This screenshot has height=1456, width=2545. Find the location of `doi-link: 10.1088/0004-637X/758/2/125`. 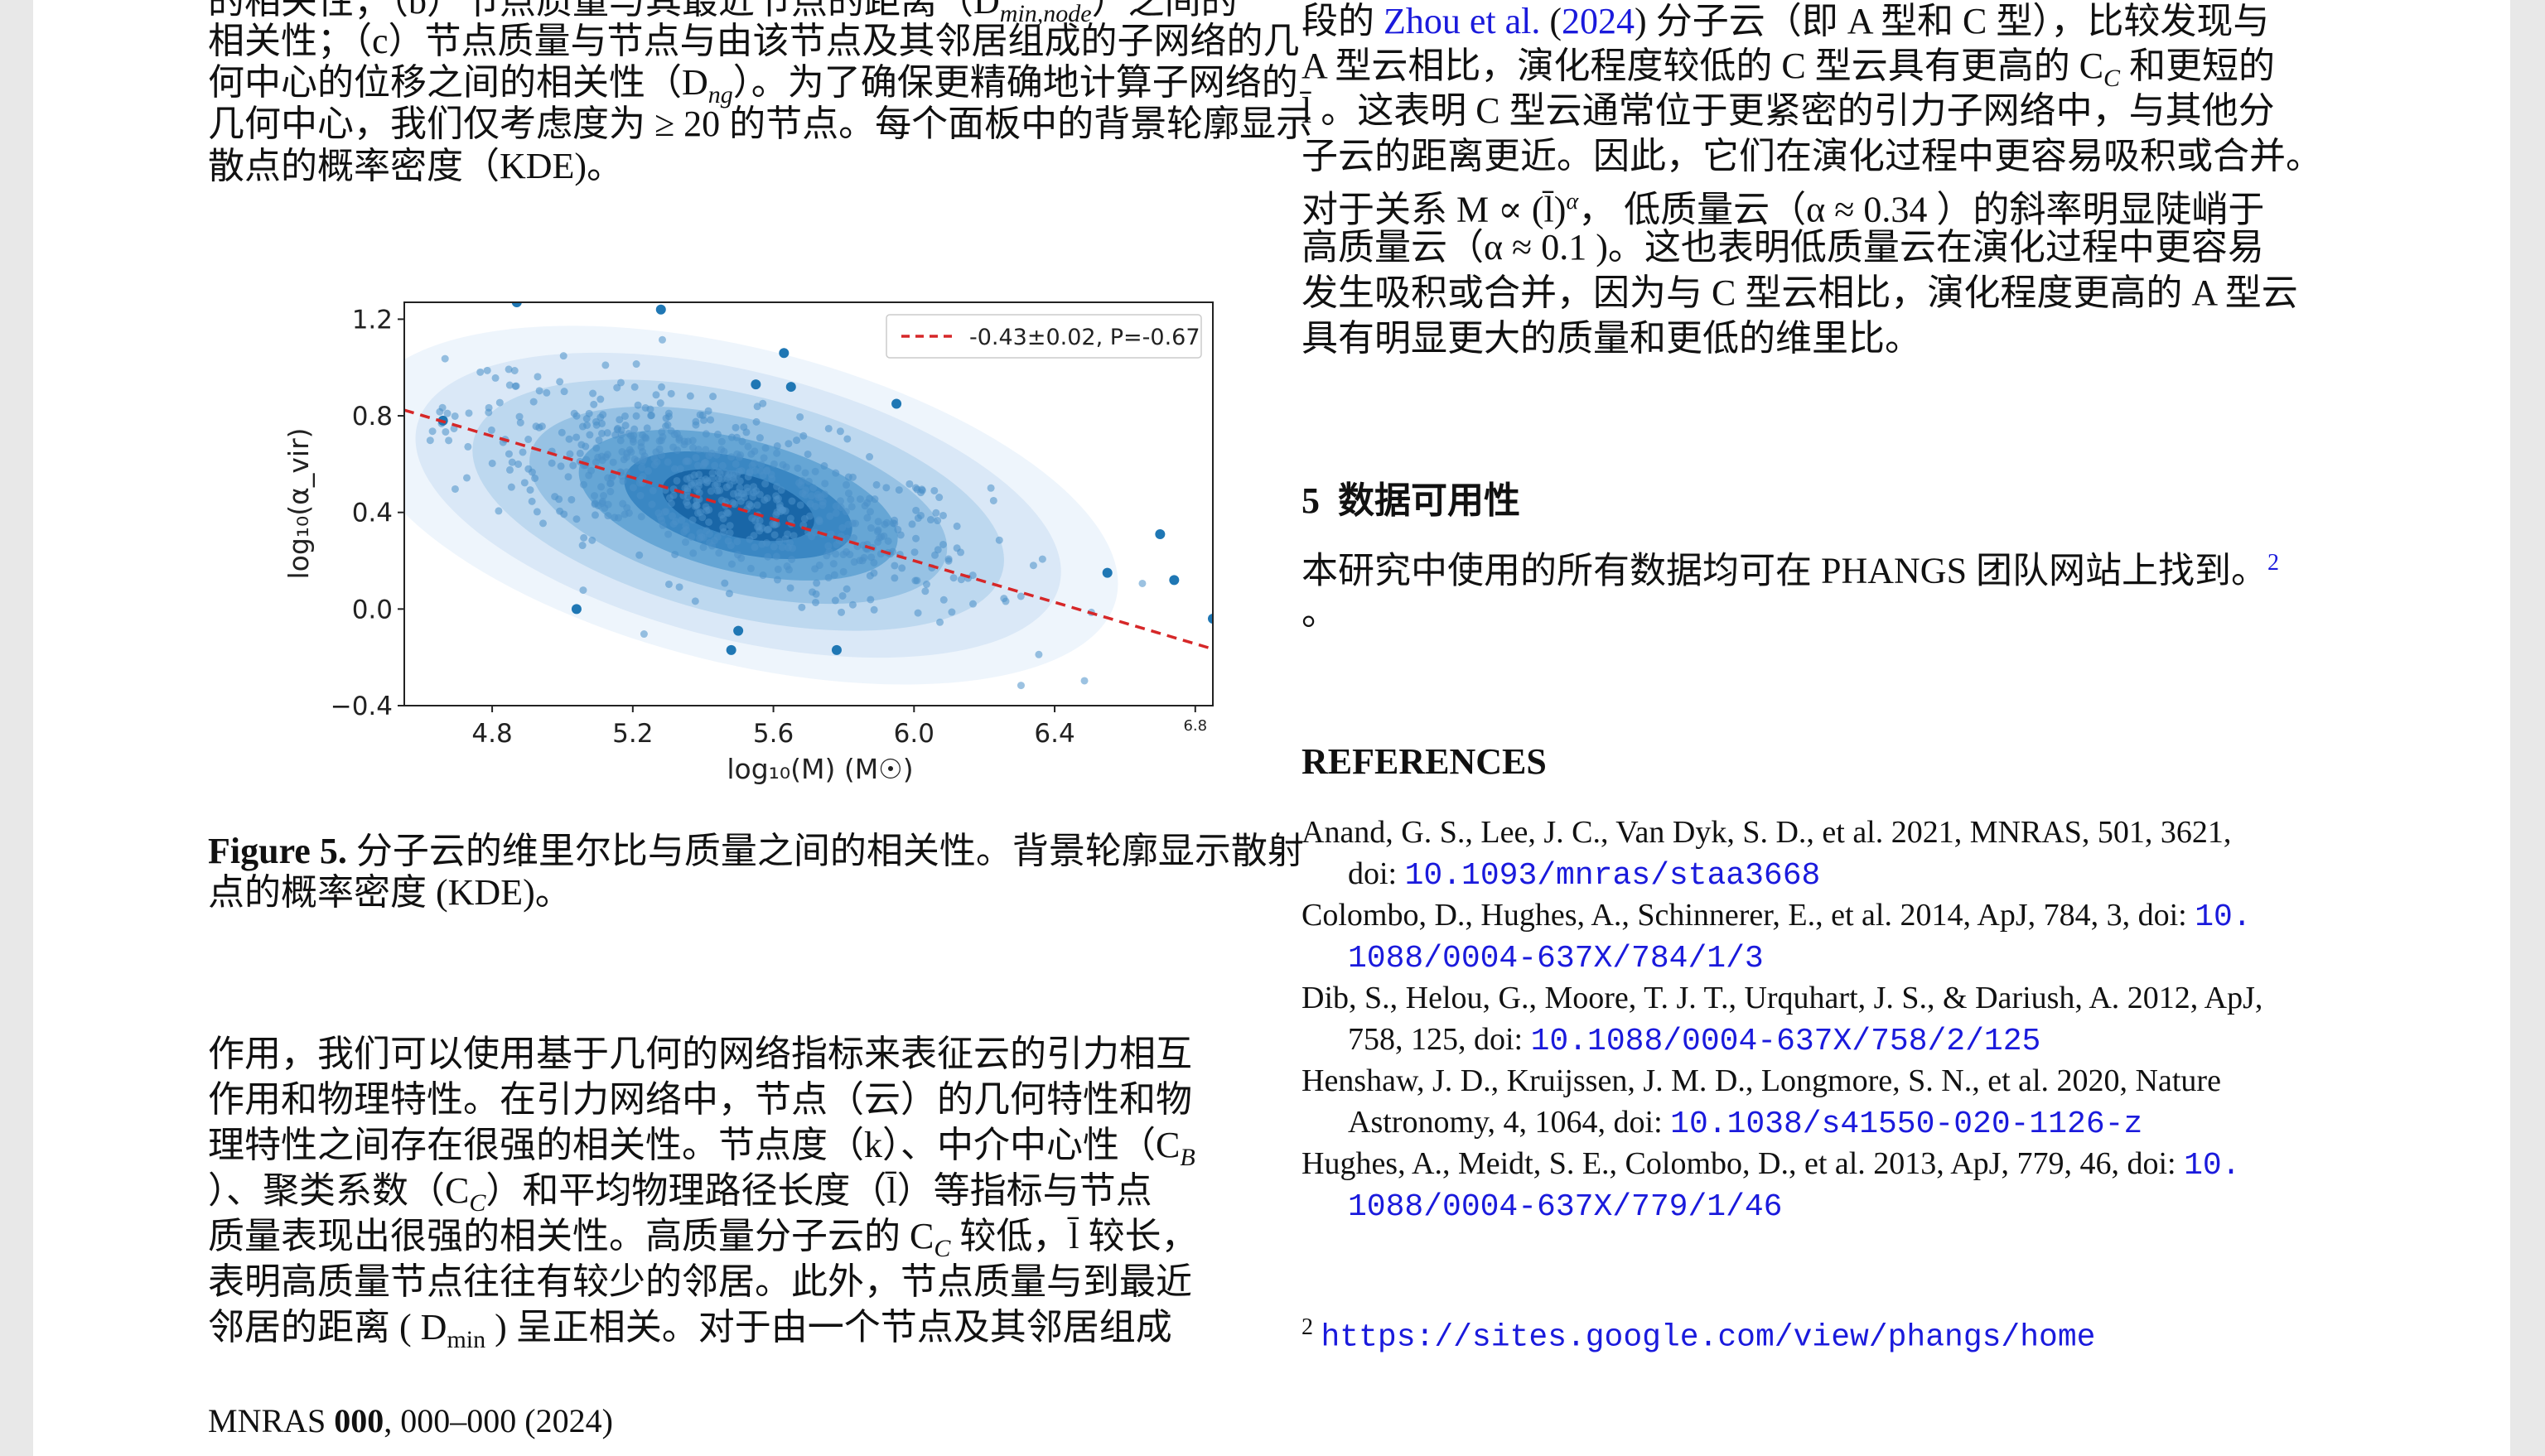

doi-link: 10.1088/0004-637X/758/2/125 is located at coordinates (1786, 1041).